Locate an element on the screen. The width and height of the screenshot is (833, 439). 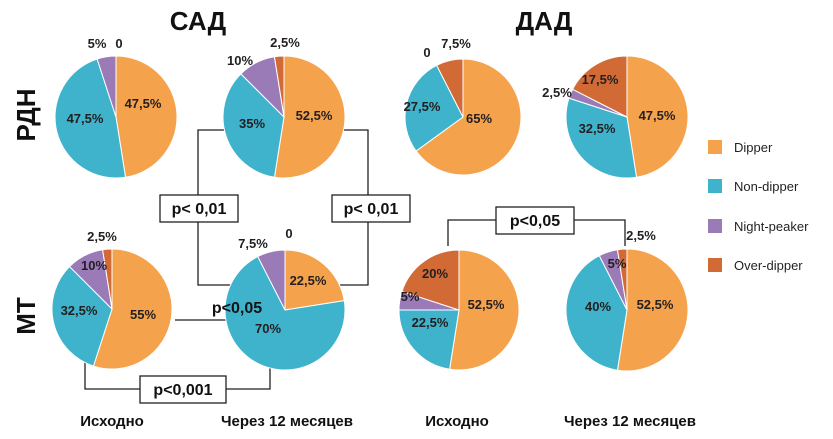
data-label: 35% is located at coordinates (252, 123).